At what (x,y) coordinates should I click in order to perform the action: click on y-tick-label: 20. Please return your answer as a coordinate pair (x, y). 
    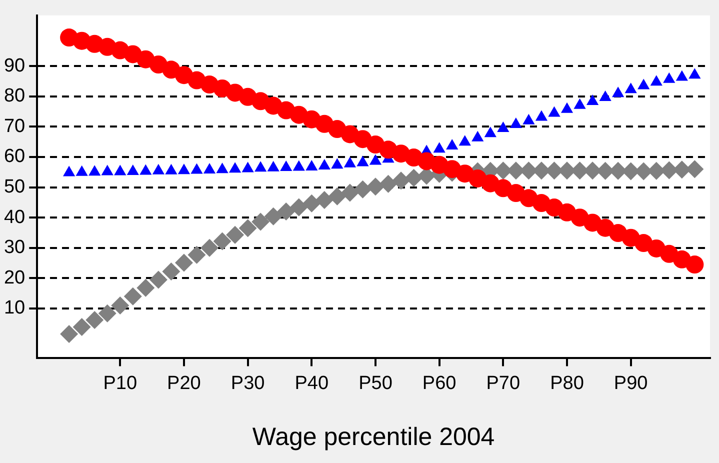
    Looking at the image, I should click on (15, 277).